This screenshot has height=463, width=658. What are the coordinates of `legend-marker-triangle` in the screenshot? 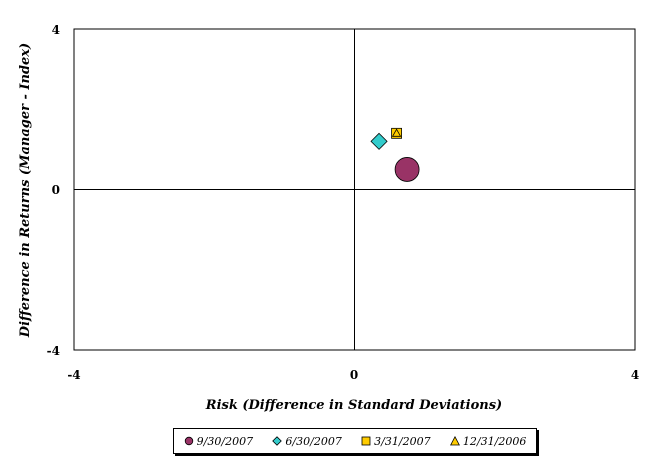 It's located at (454, 441).